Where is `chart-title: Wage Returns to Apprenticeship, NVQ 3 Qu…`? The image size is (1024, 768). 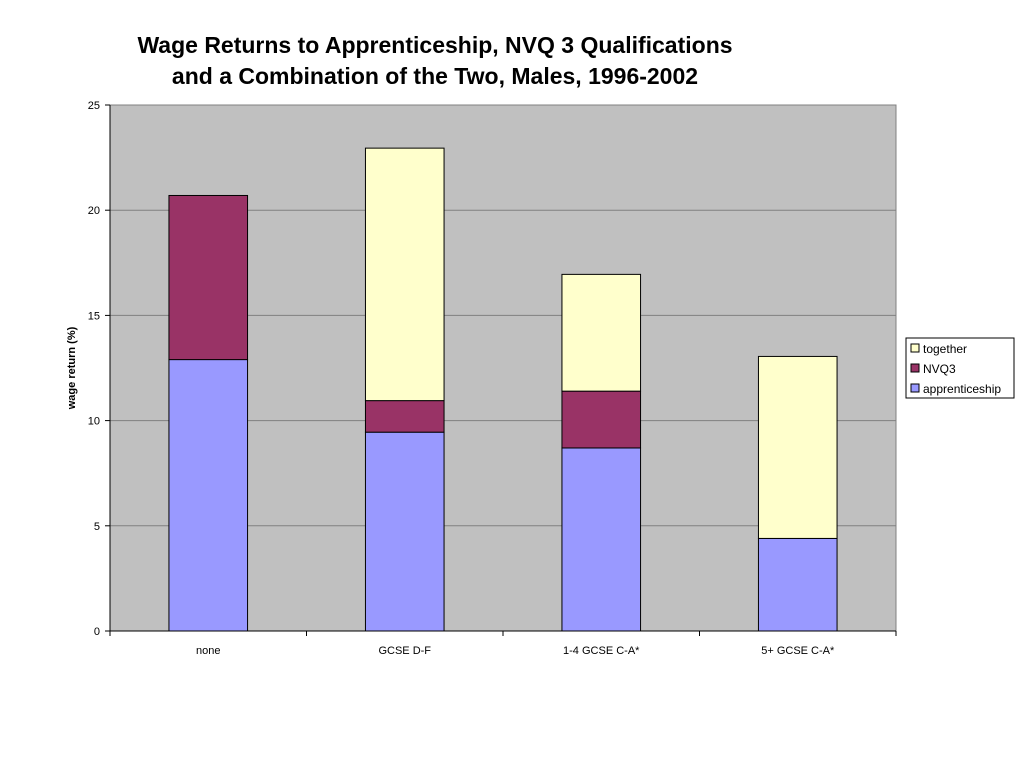 chart-title: Wage Returns to Apprenticeship, NVQ 3 Qu… is located at coordinates (435, 61).